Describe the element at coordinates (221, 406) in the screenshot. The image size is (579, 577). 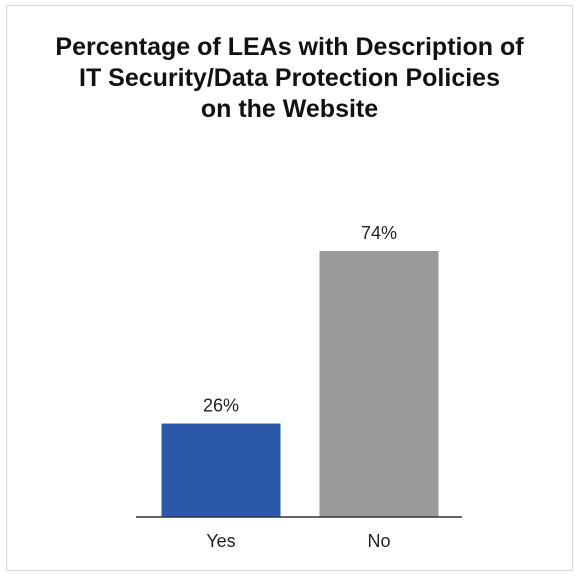
I see `data-label-yes: 26%` at that location.